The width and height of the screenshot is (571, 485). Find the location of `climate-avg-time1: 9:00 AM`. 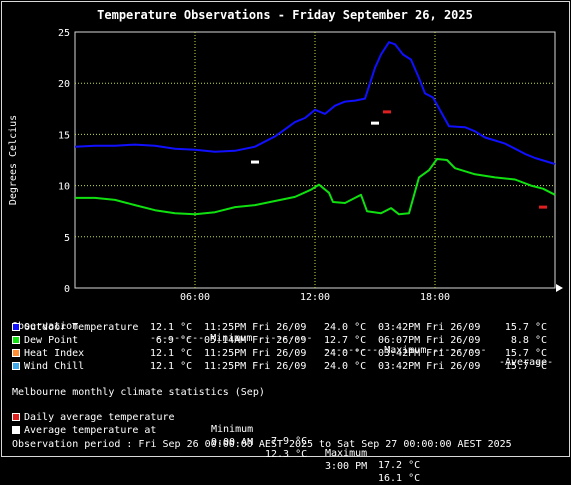

climate-avg-time1: 9:00 AM is located at coordinates (232, 442).